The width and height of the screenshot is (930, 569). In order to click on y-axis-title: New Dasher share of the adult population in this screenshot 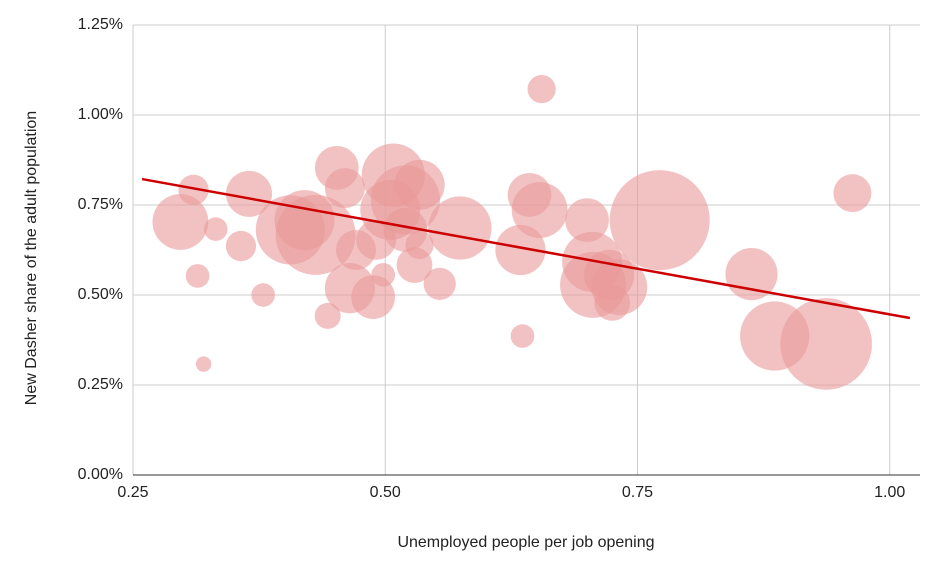, I will do `click(31, 258)`.